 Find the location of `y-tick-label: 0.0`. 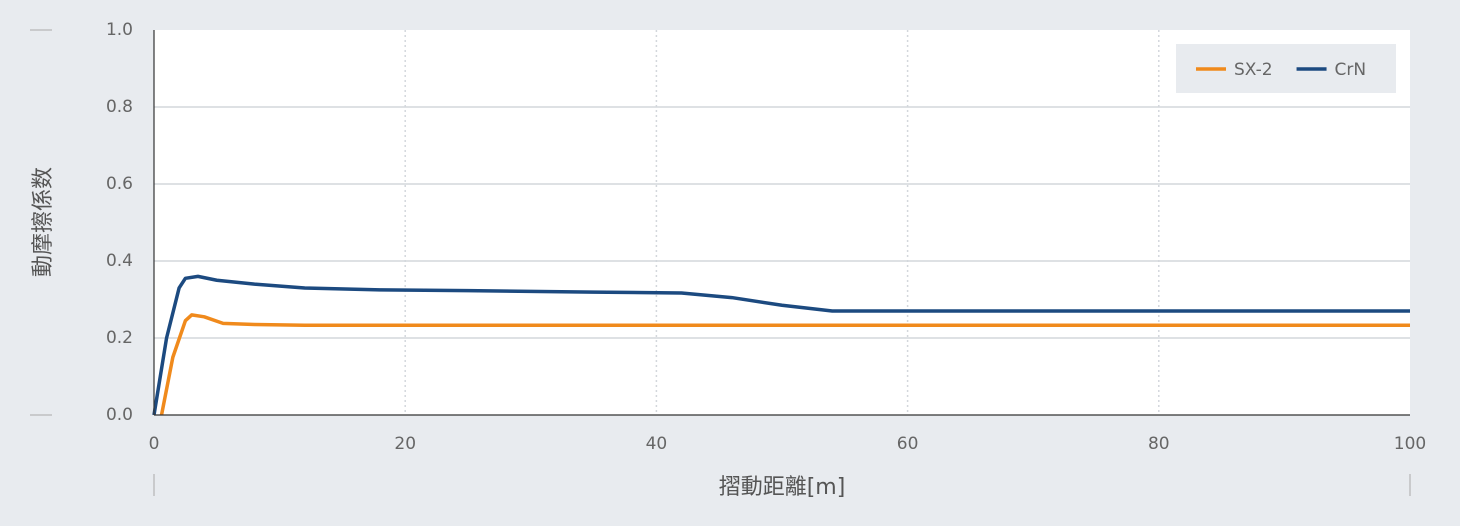

y-tick-label: 0.0 is located at coordinates (119, 415).